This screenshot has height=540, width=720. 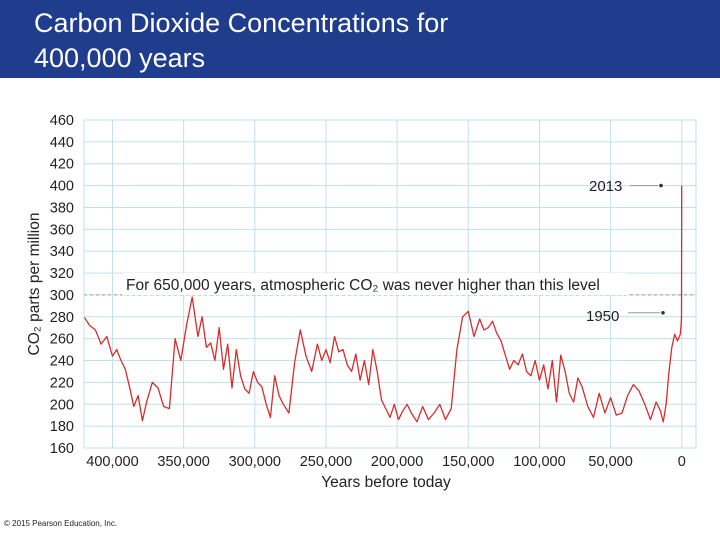 What do you see at coordinates (62, 340) in the screenshot?
I see `y-tick-label: 260` at bounding box center [62, 340].